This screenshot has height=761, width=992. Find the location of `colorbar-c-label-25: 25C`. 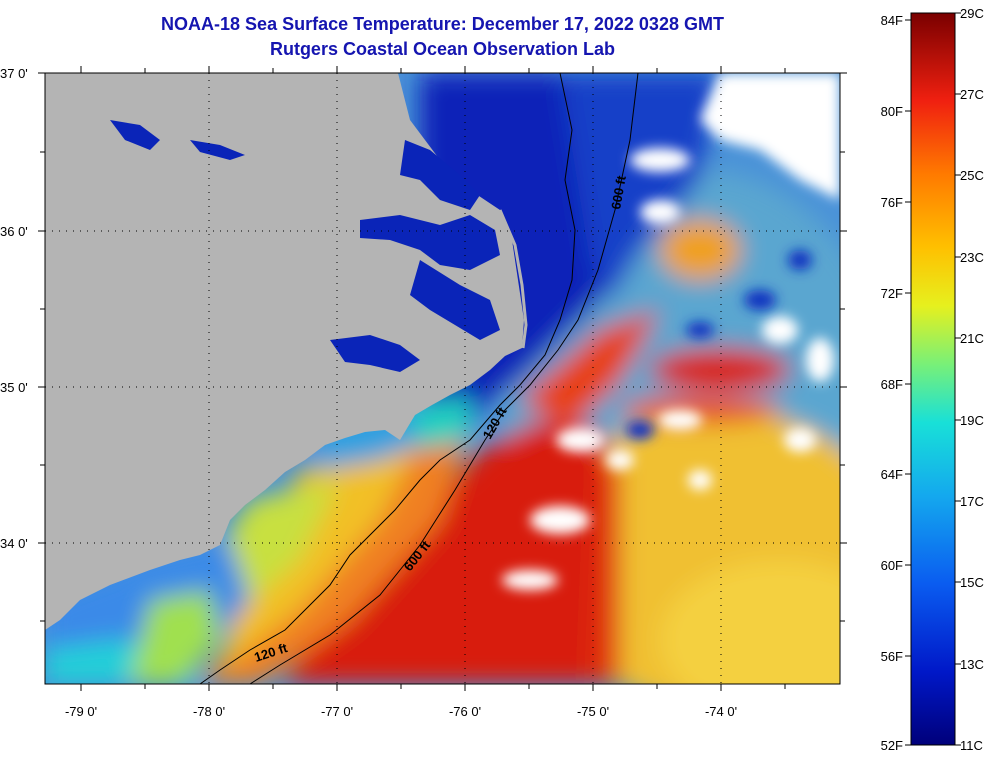

colorbar-c-label-25: 25C is located at coordinates (972, 175).